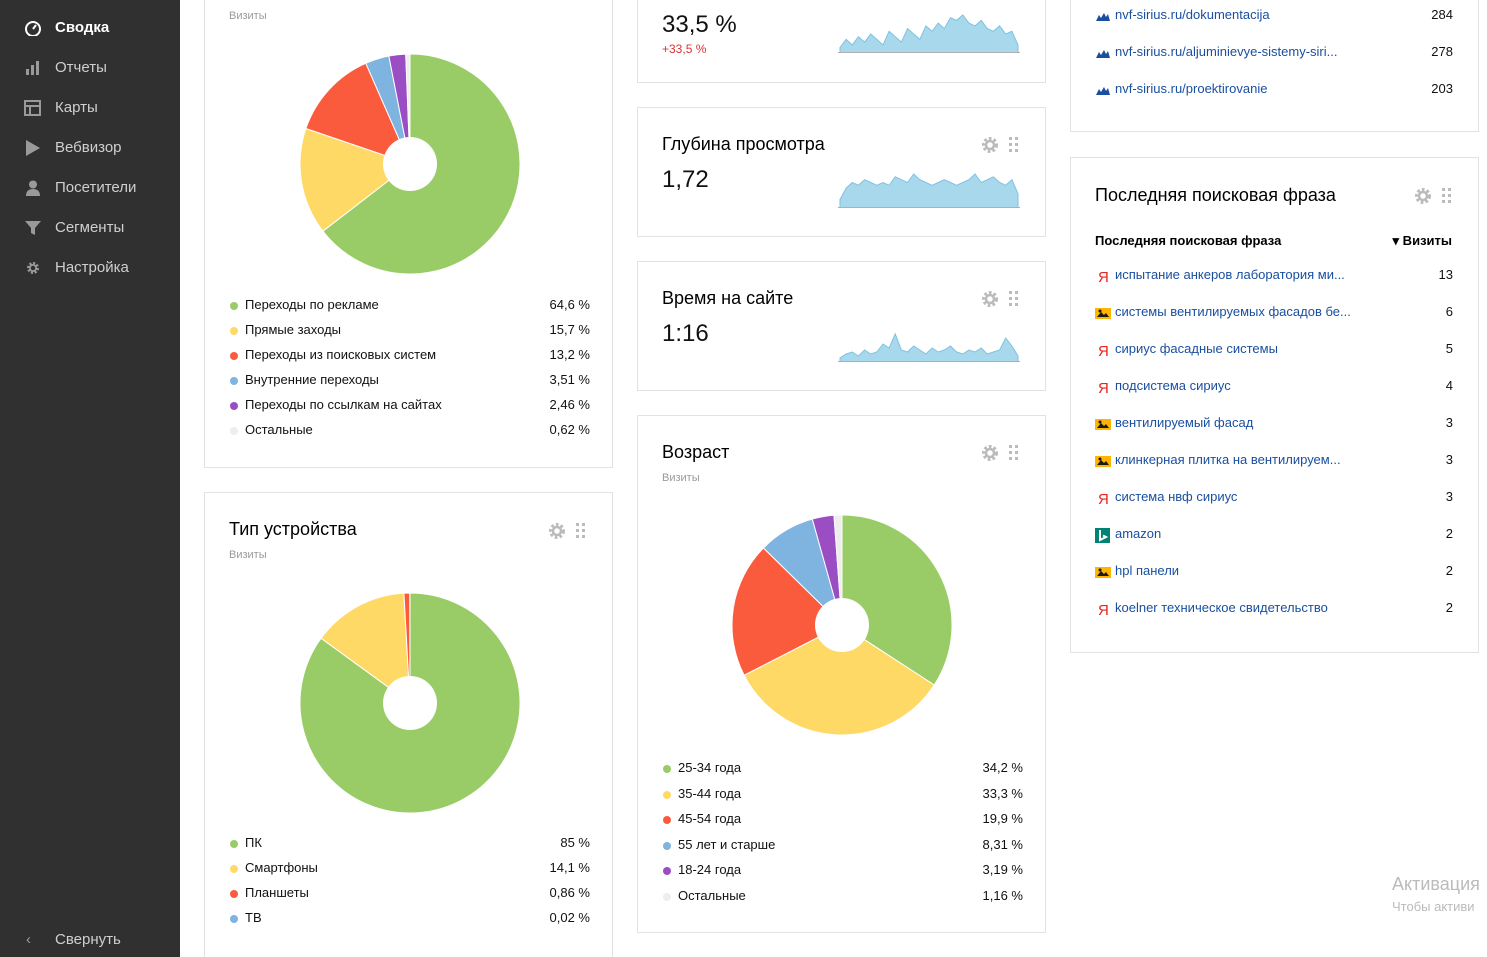 This screenshot has width=1487, height=957. What do you see at coordinates (90, 68) in the screenshot?
I see `sidebar-item-reports: Отчеты` at bounding box center [90, 68].